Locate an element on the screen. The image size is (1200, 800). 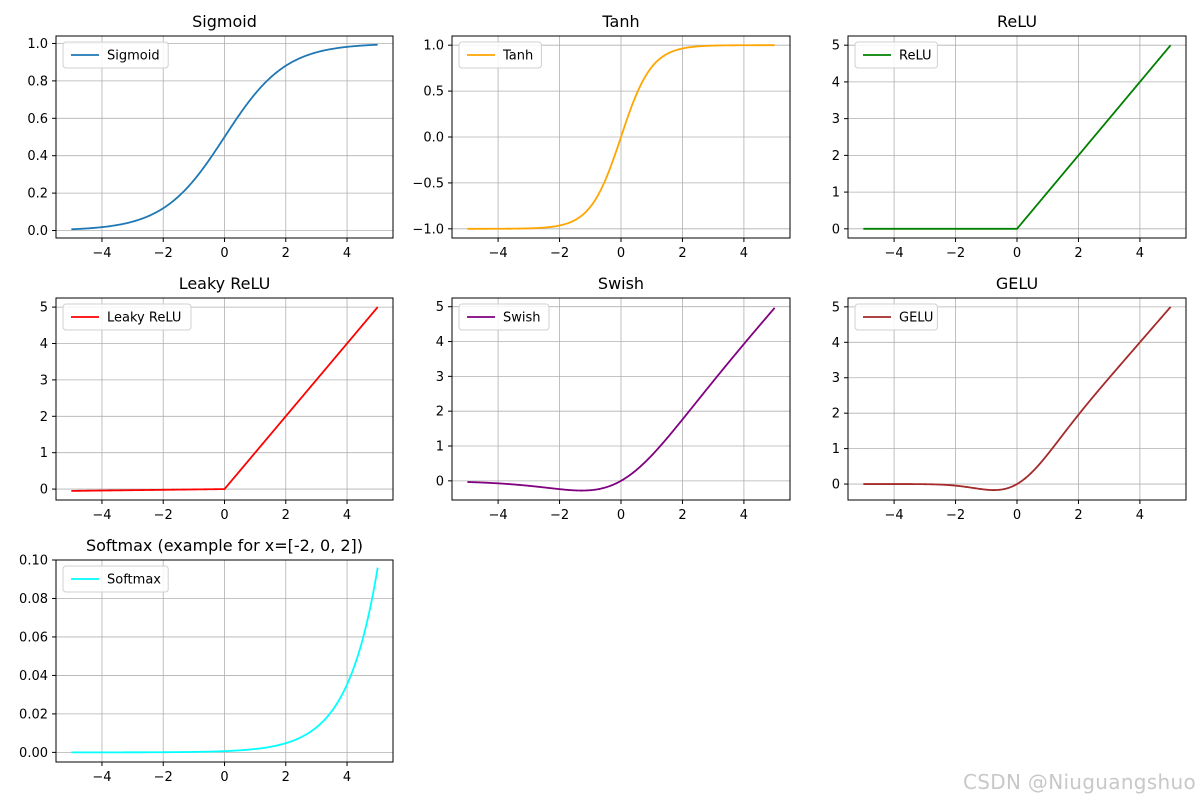
y-tick-label: −1.0 is located at coordinates (428, 229).